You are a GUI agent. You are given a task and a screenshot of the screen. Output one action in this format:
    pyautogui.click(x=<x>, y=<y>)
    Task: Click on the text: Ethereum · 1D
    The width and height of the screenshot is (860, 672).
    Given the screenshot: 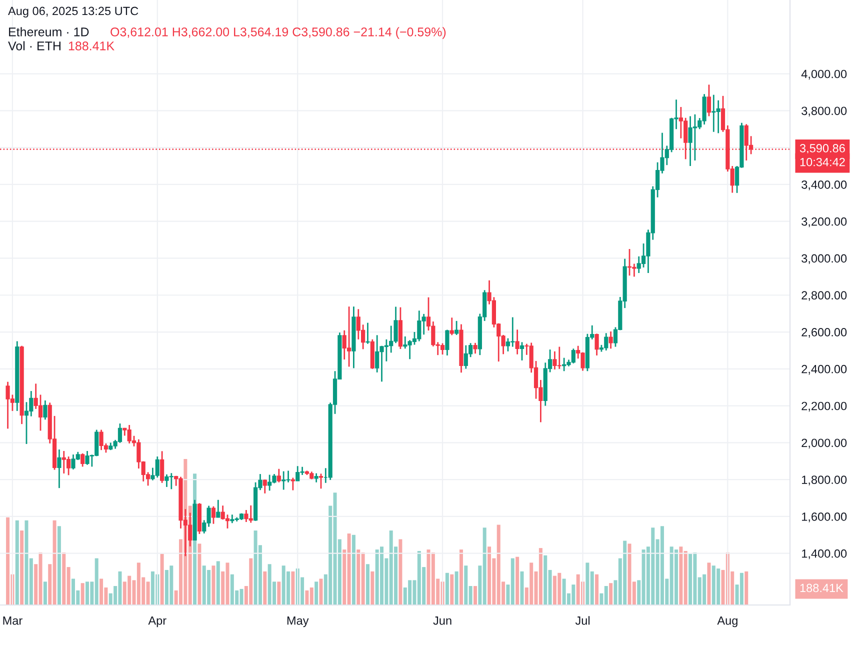 What is the action you would take?
    pyautogui.click(x=49, y=31)
    